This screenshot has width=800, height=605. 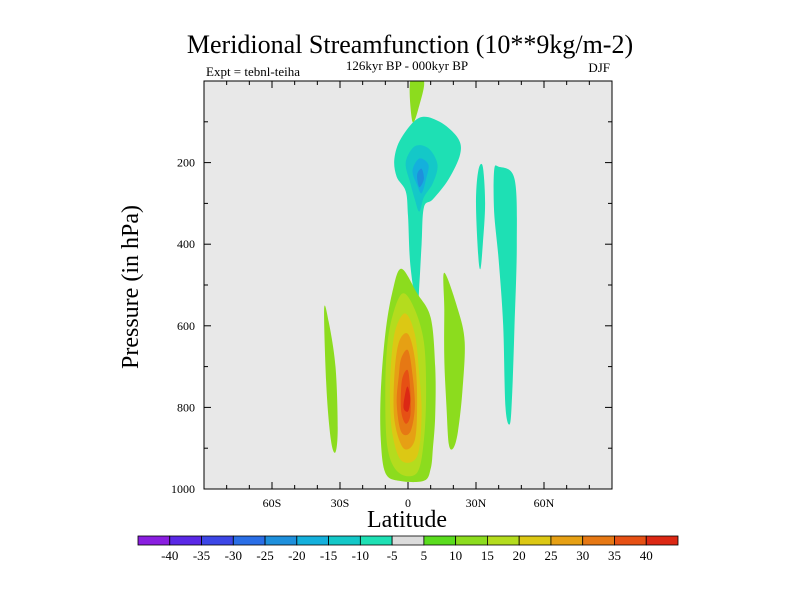 What do you see at coordinates (360, 555) in the screenshot?
I see `colorbar-label: -10` at bounding box center [360, 555].